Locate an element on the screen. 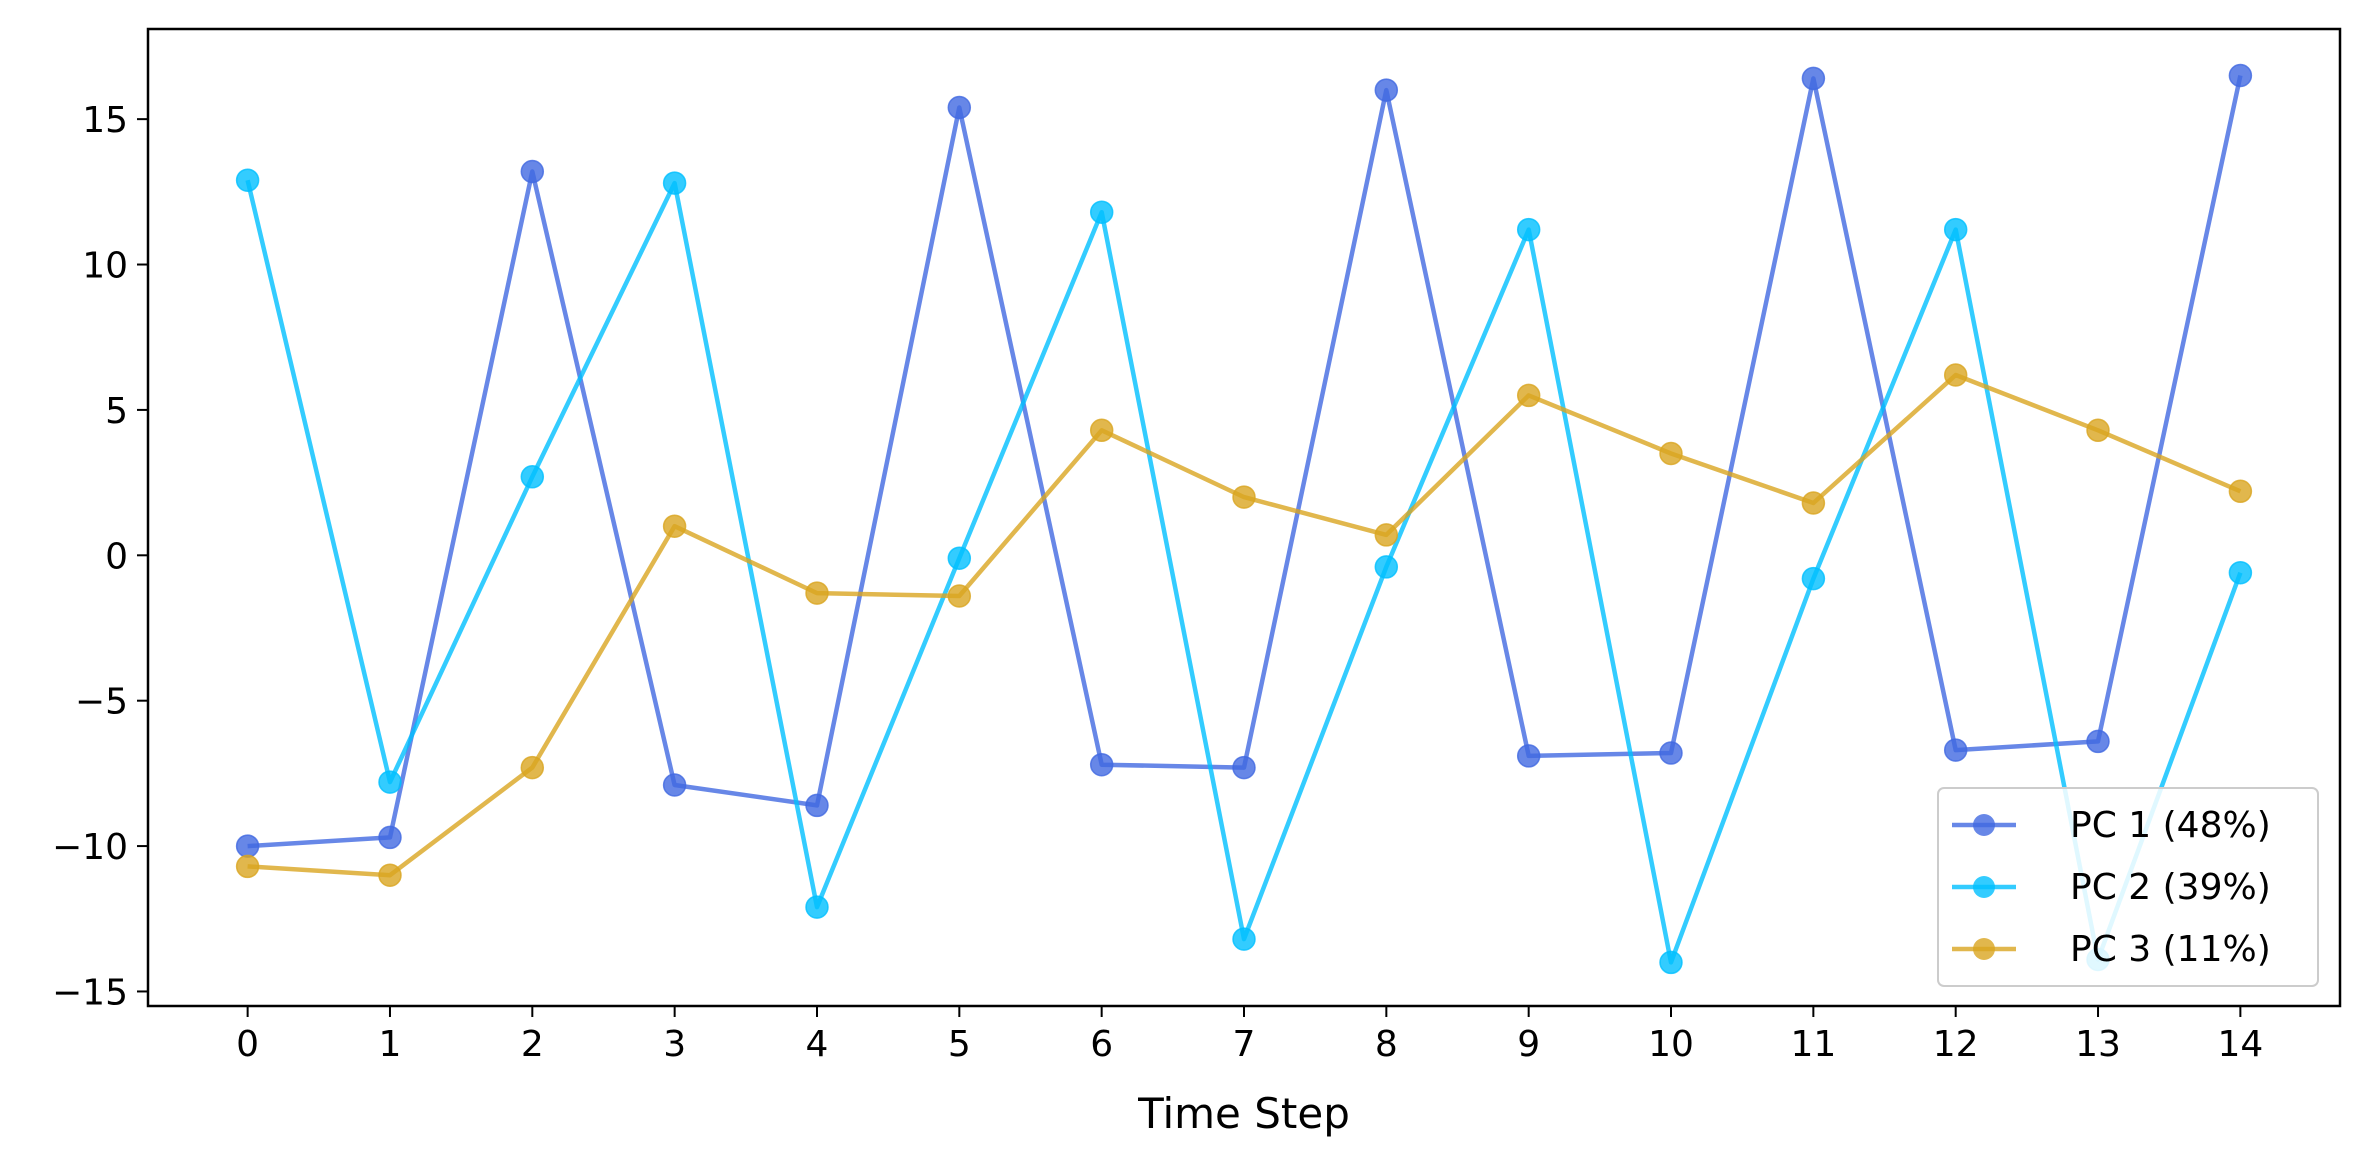 The height and width of the screenshot is (1171, 2369). legend-box is located at coordinates (2128, 887).